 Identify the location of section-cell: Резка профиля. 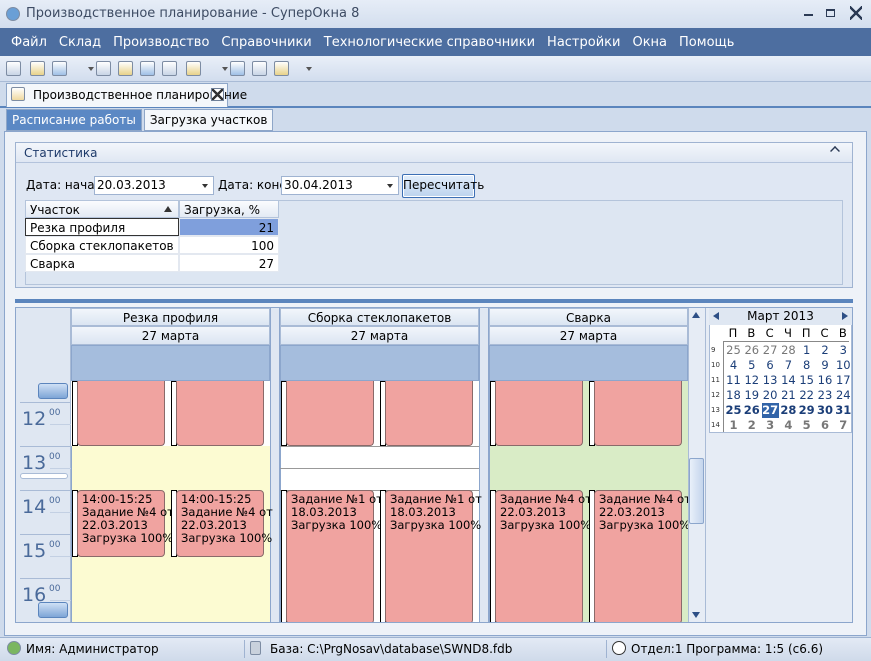
(102, 227).